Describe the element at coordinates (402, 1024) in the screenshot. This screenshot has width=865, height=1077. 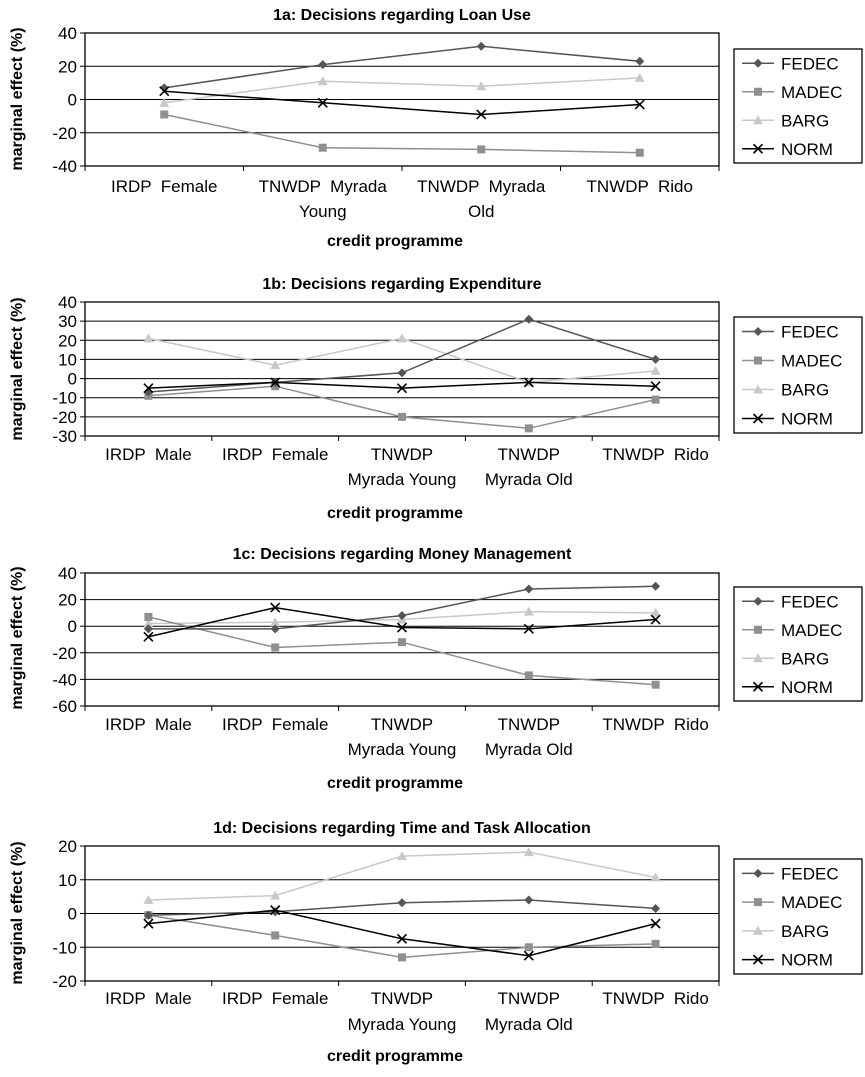
I see `x-tick-label: Myrada Young` at that location.